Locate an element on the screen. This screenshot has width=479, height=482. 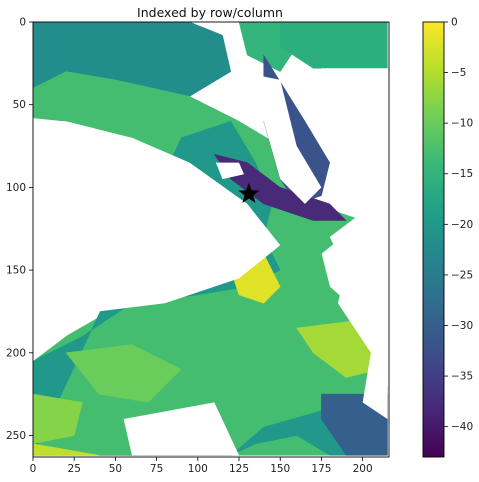
marker-layer is located at coordinates (249, 193).